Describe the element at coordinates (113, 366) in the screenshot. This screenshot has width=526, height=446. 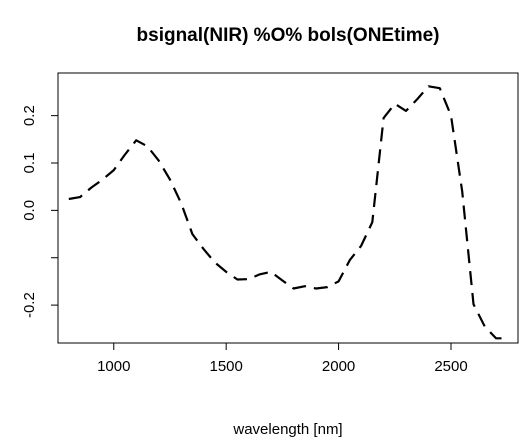
I see `x-tick-label: 1000` at that location.